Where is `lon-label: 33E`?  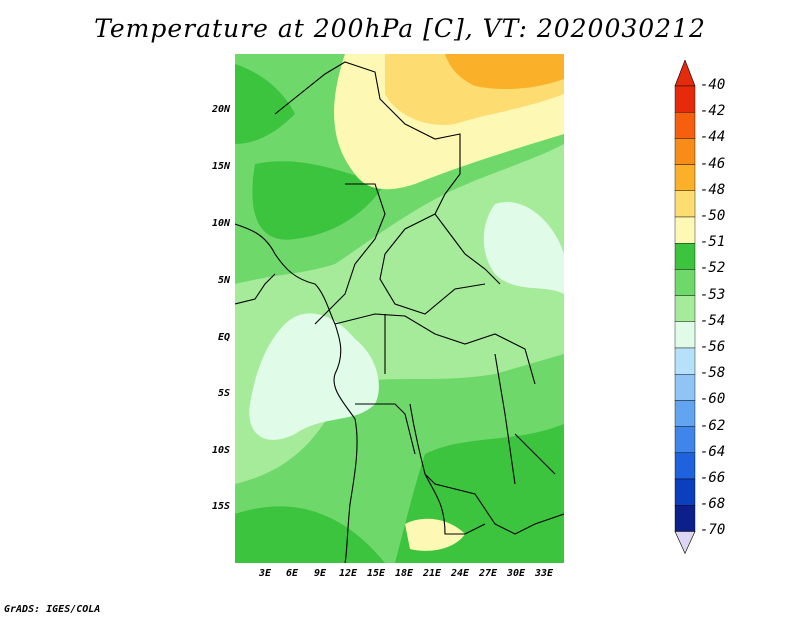 lon-label: 33E is located at coordinates (544, 573).